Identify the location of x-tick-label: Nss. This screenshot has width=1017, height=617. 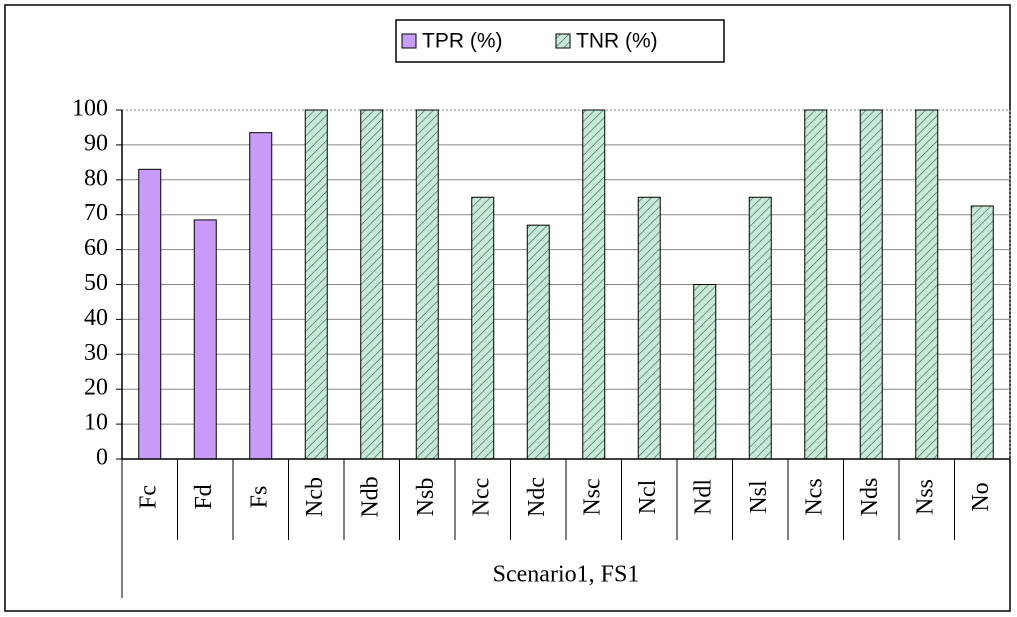
(925, 497).